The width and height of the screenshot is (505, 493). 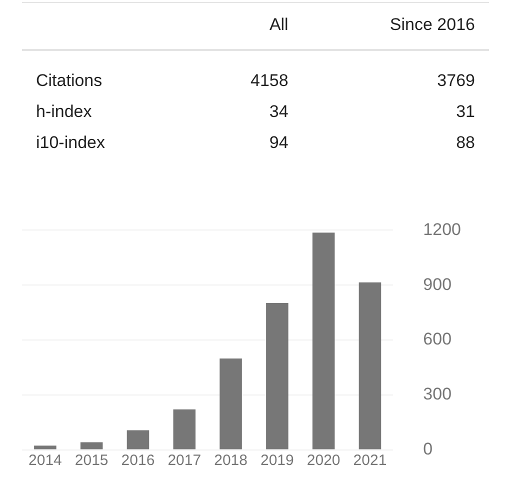 What do you see at coordinates (437, 339) in the screenshot?
I see `y-tick-label: 600` at bounding box center [437, 339].